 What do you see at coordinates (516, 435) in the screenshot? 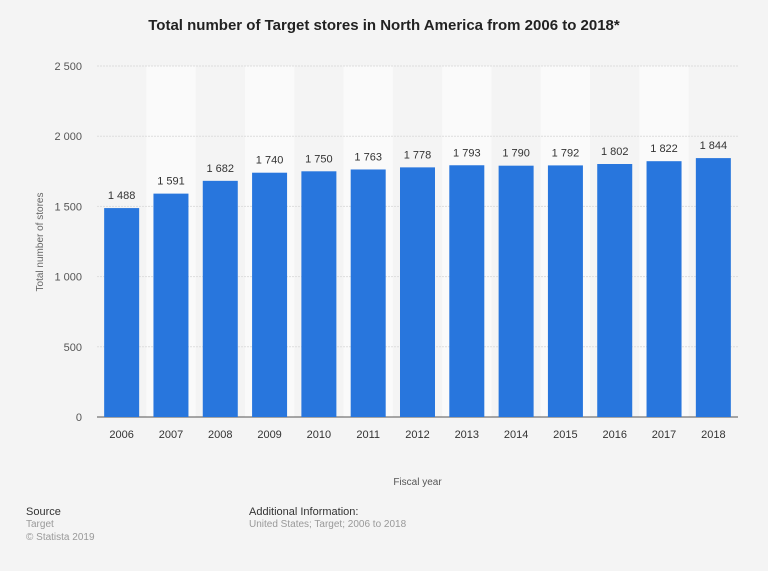
I see `x-tick-label: 2014` at bounding box center [516, 435].